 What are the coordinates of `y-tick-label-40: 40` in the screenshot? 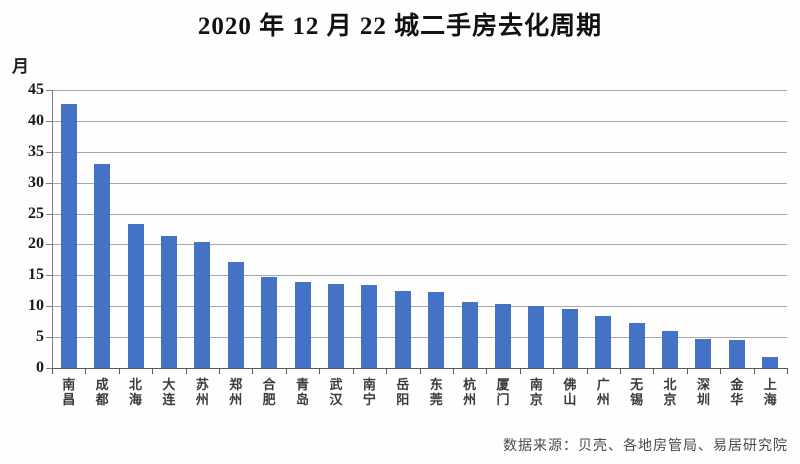 It's located at (36, 120).